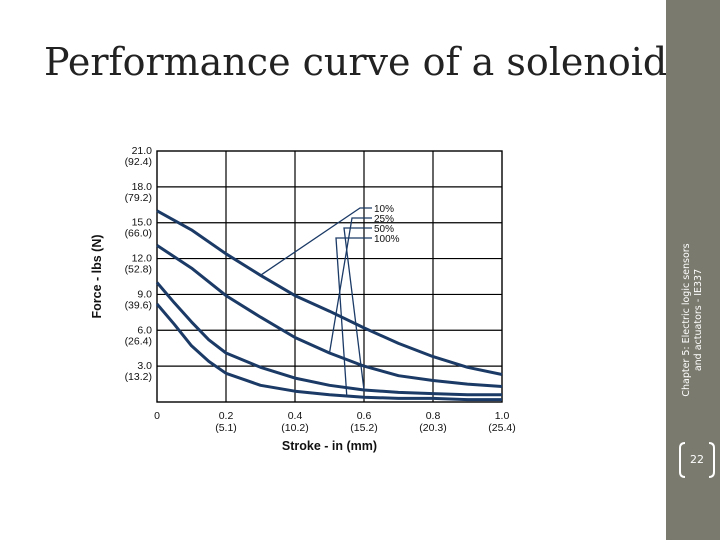  What do you see at coordinates (329, 446) in the screenshot?
I see `x-axis-label: Stroke - in (mm)` at bounding box center [329, 446].